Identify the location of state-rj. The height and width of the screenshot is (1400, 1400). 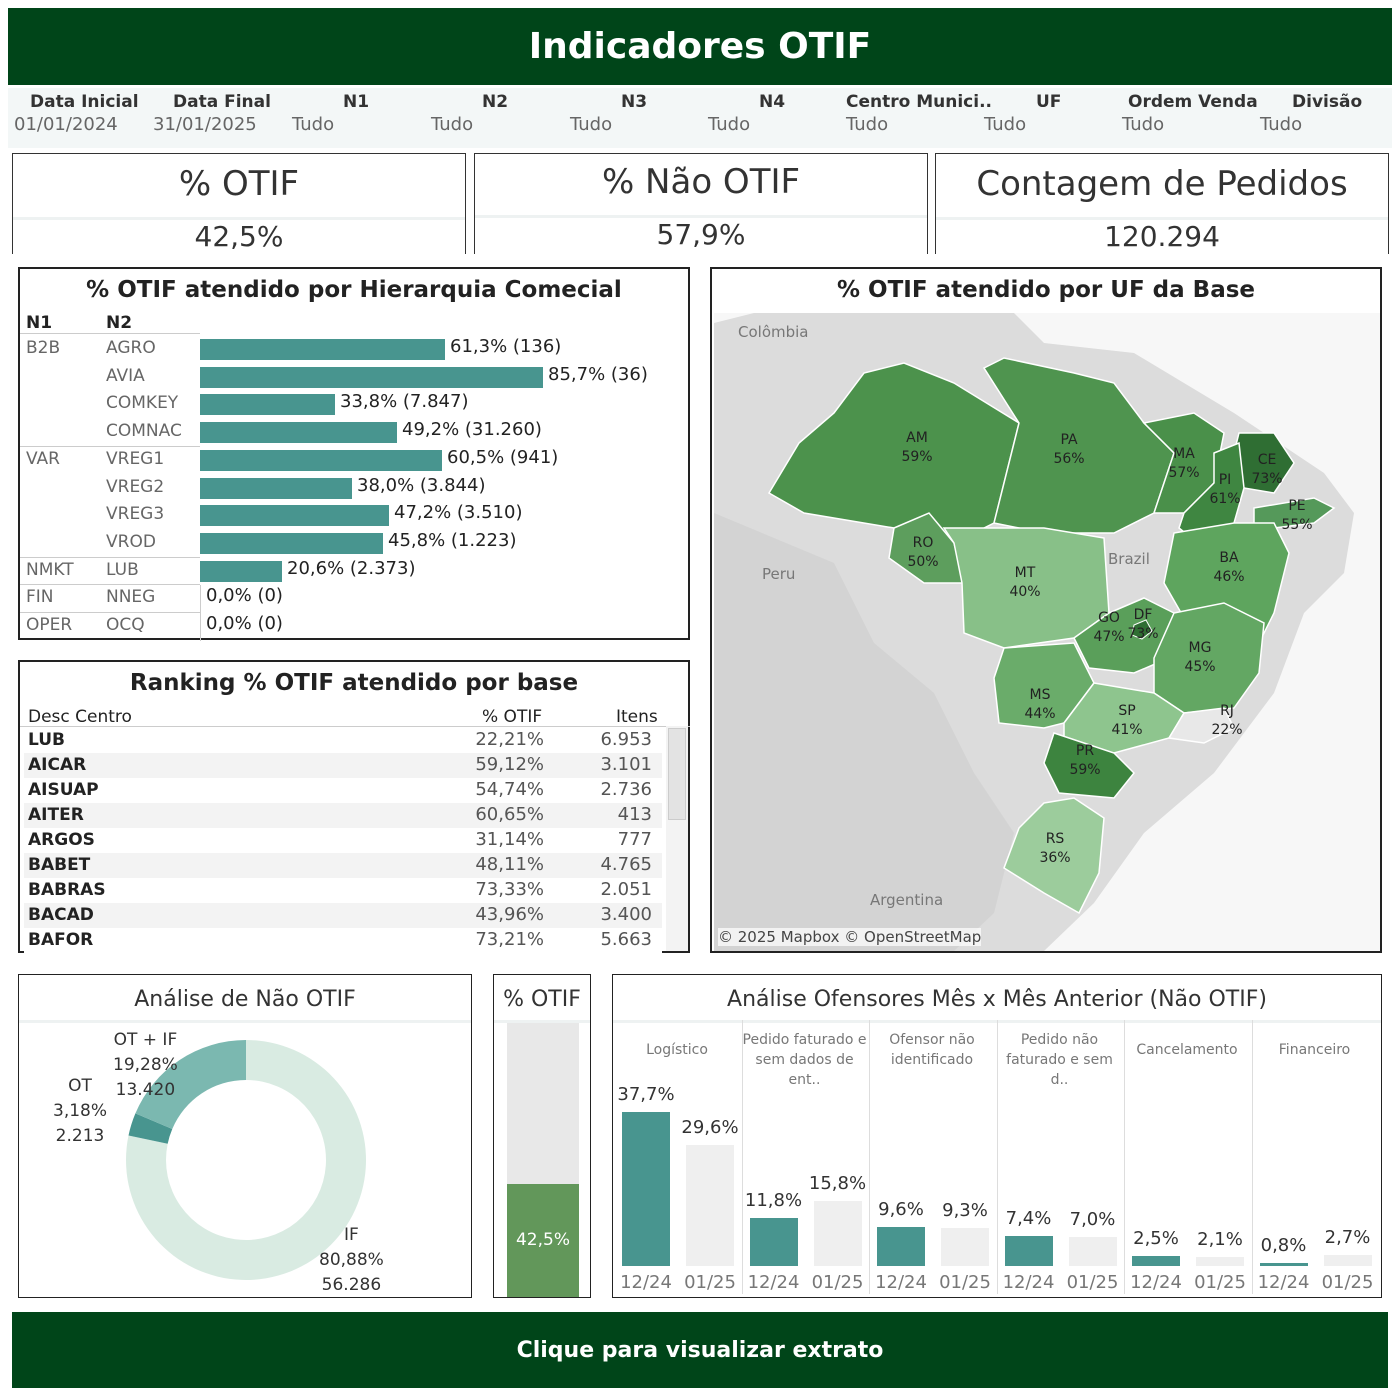
(1201, 725).